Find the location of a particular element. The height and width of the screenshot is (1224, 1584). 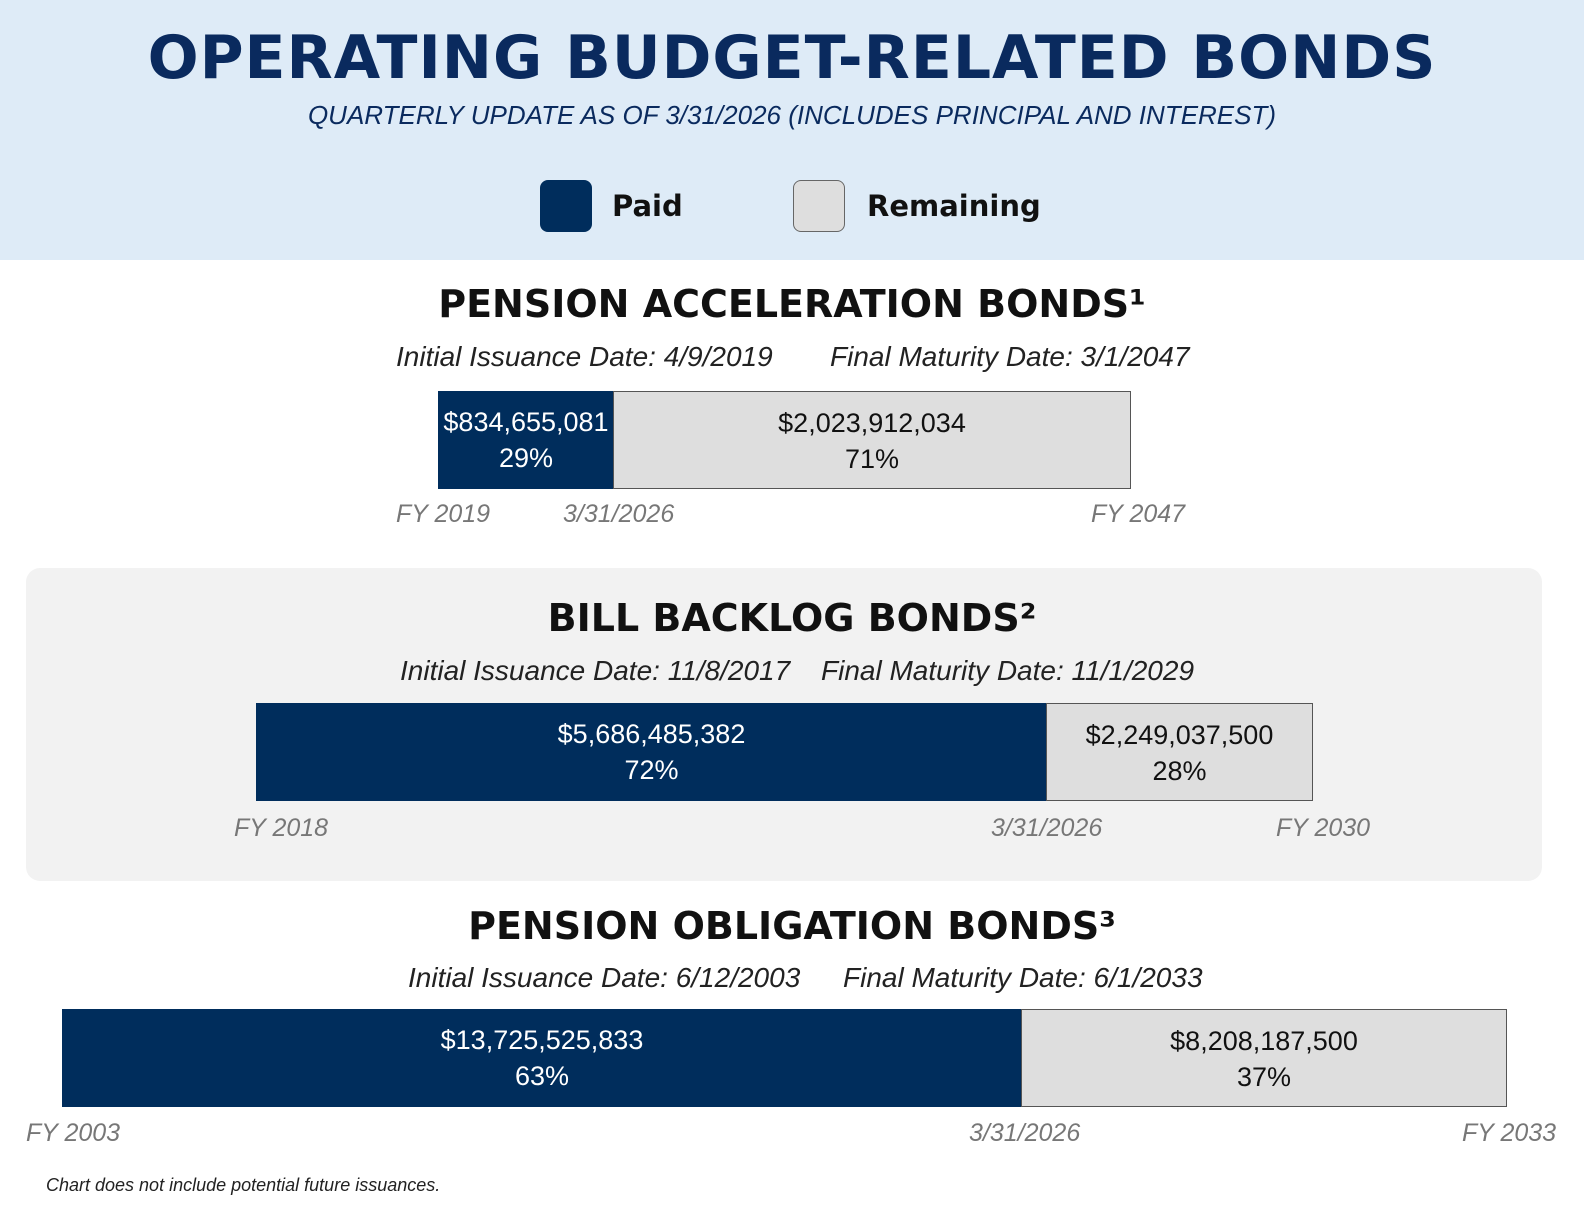

paid-percent: 72% is located at coordinates (651, 770).